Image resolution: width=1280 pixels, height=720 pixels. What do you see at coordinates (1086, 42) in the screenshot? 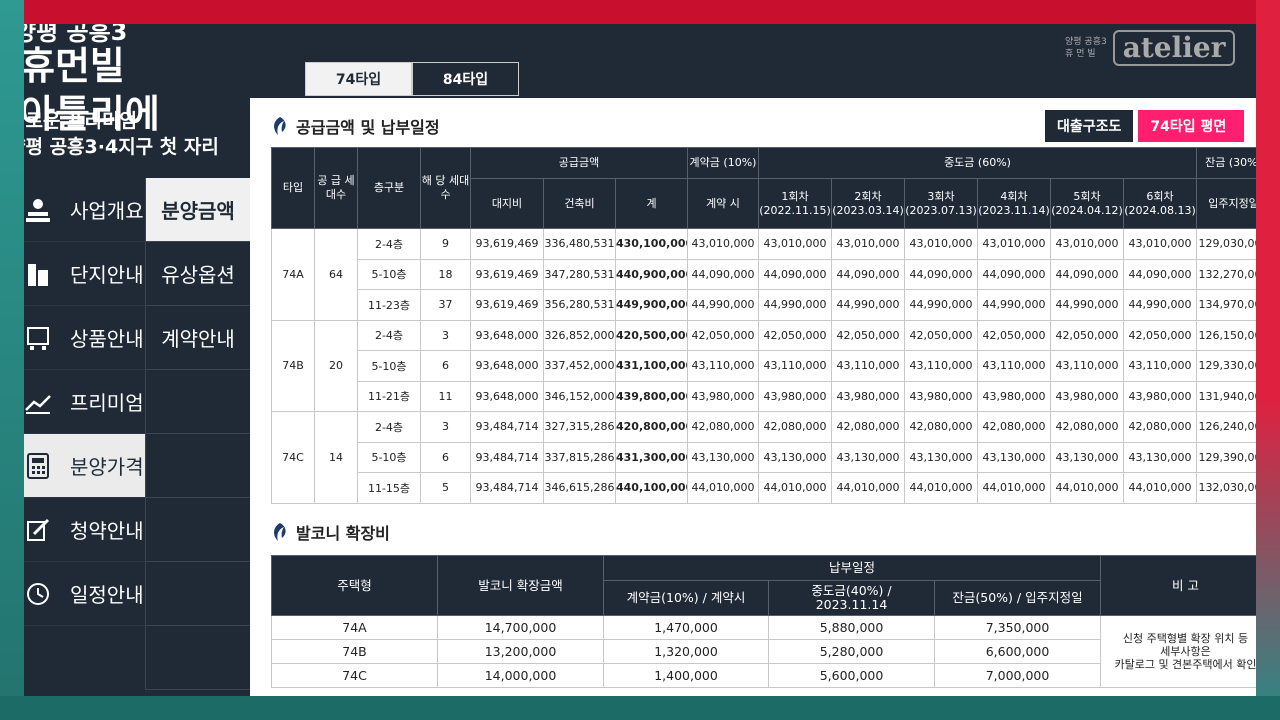
I see `logo-line: 양평 공흥3` at bounding box center [1086, 42].